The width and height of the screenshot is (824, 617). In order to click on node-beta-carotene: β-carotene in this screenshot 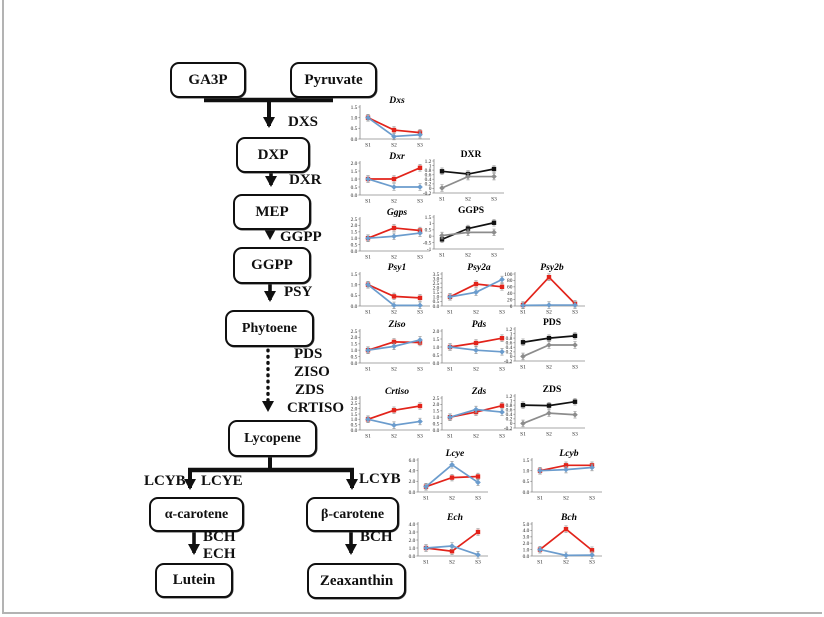, I will do `click(352, 514)`.